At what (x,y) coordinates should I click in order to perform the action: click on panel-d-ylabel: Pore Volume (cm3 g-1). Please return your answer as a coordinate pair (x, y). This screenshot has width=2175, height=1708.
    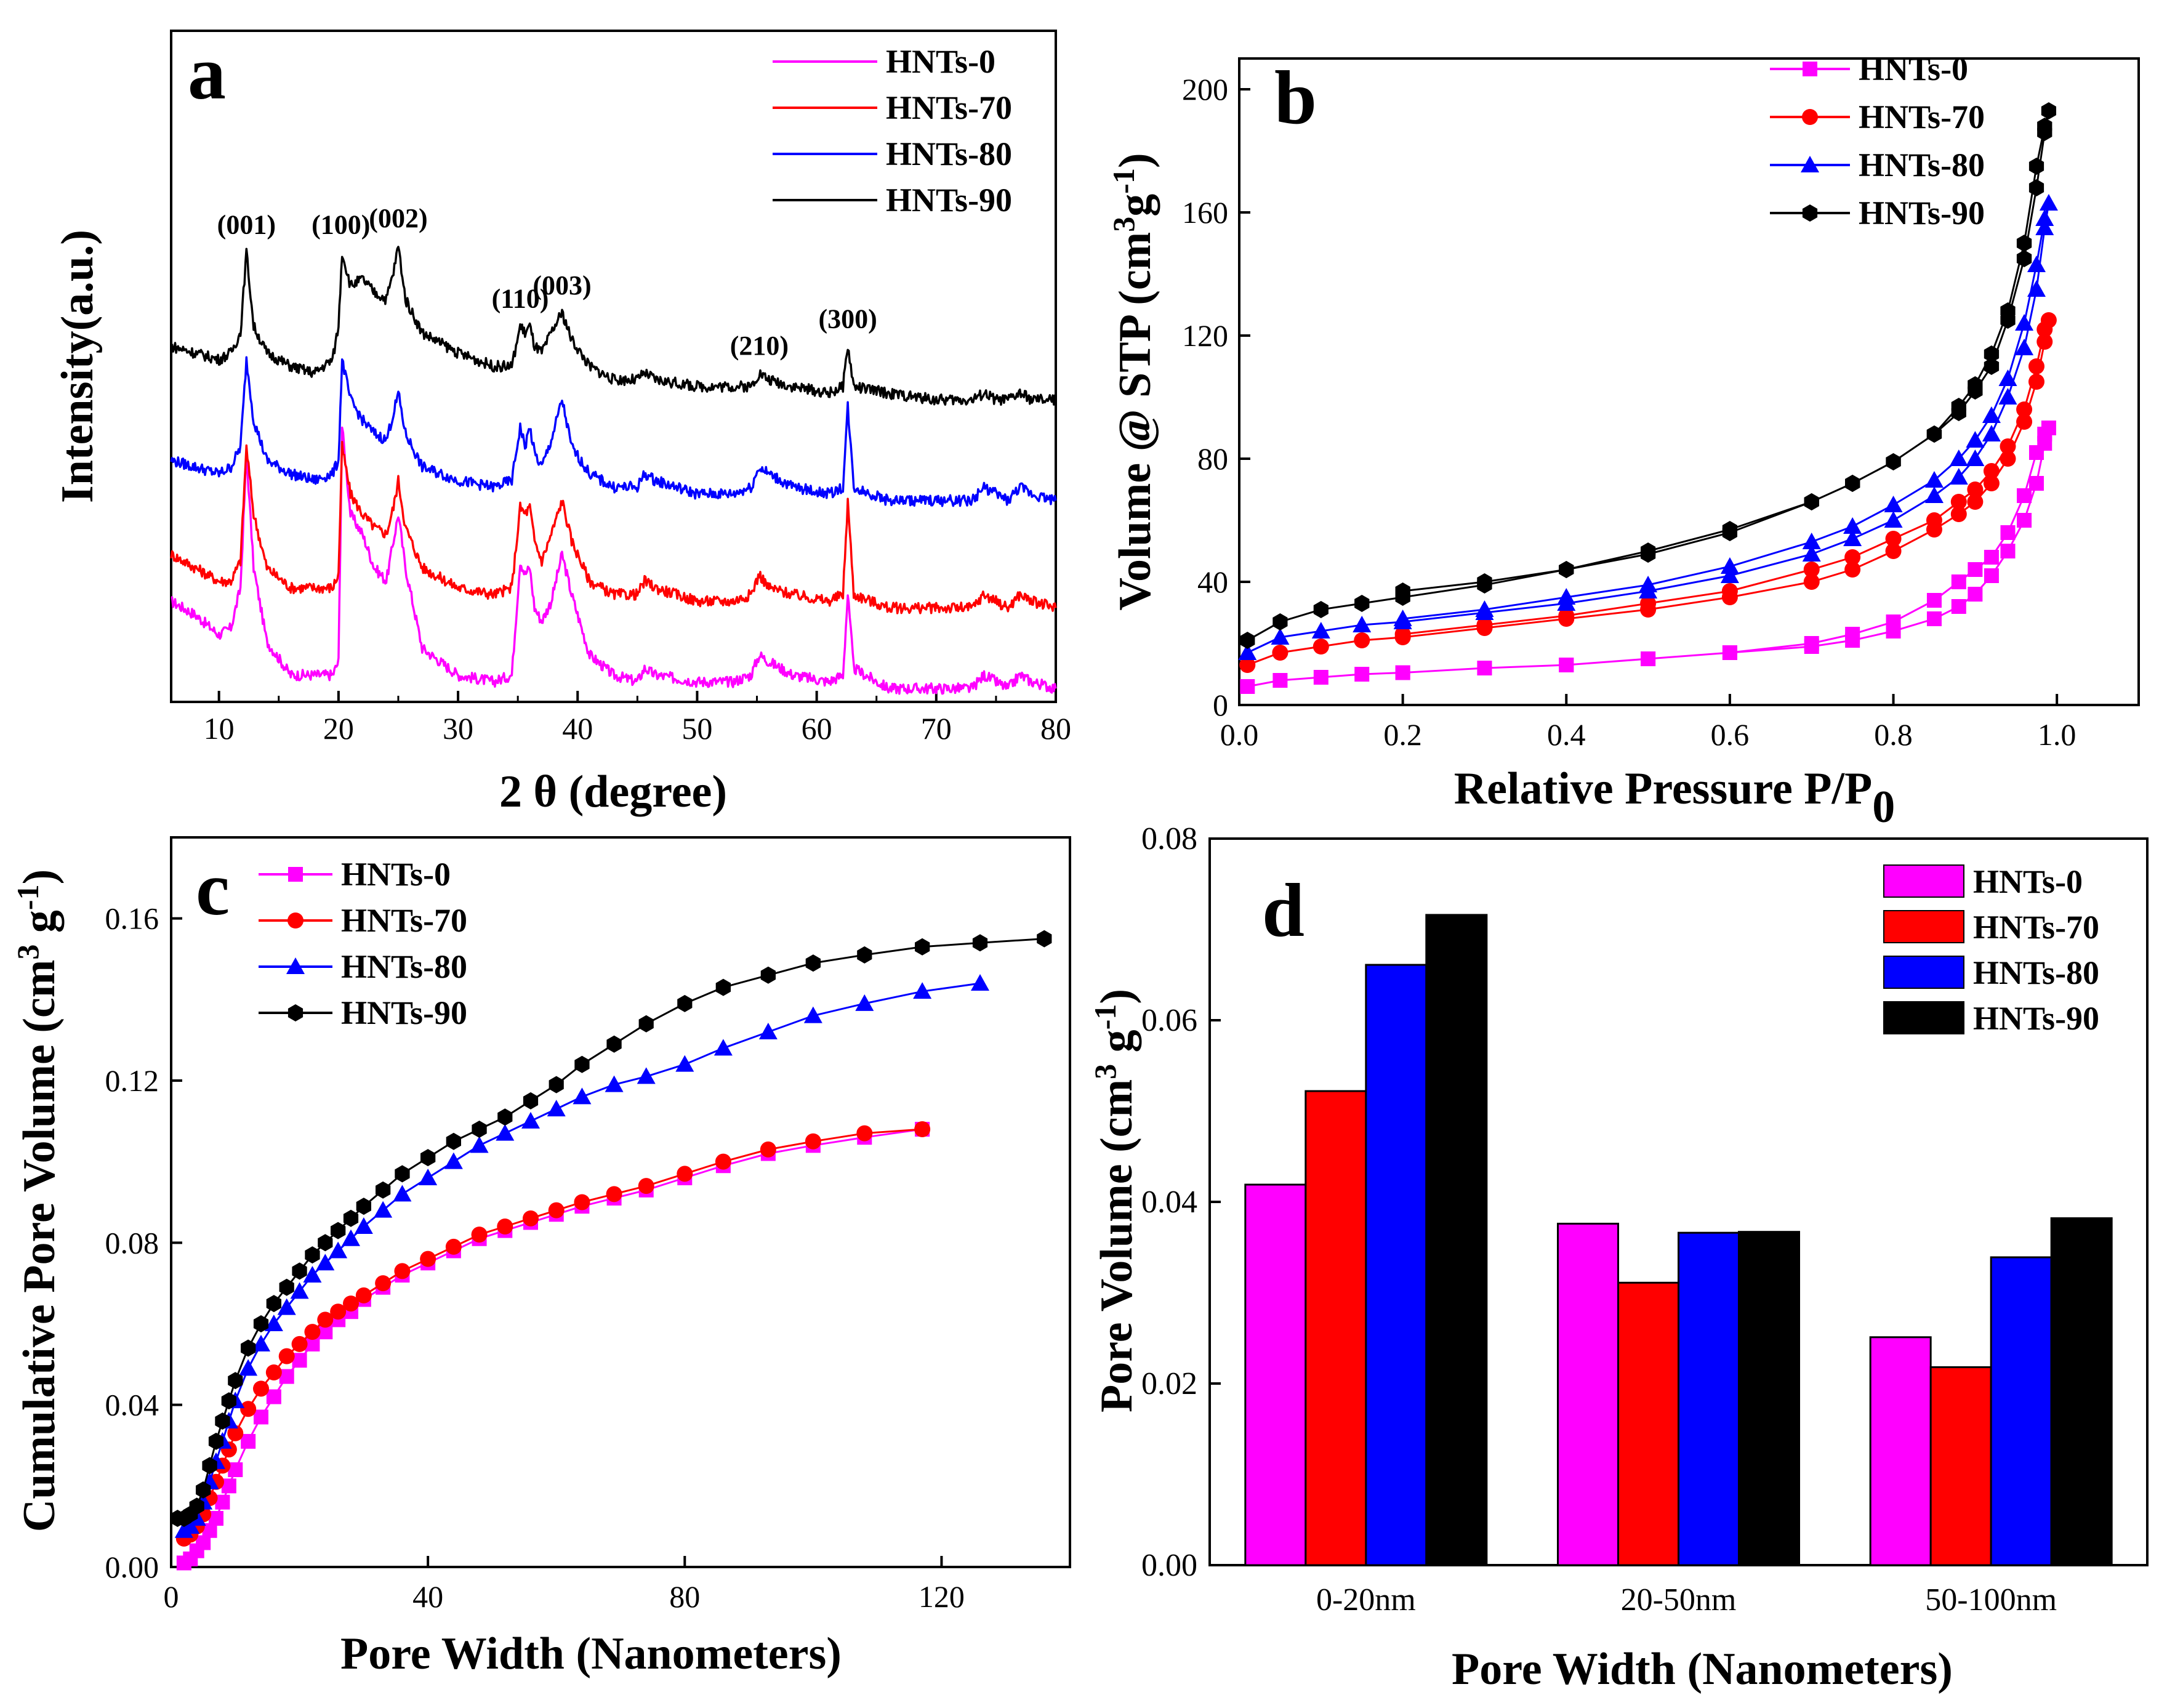
    Looking at the image, I should click on (1115, 1200).